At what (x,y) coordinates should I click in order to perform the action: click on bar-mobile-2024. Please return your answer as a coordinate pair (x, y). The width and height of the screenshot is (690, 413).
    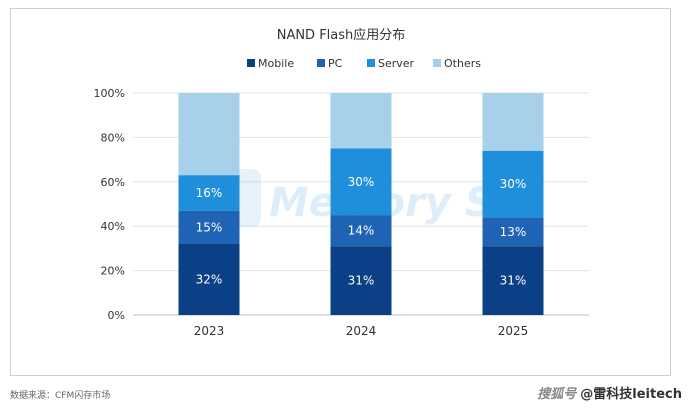
    Looking at the image, I should click on (361, 280).